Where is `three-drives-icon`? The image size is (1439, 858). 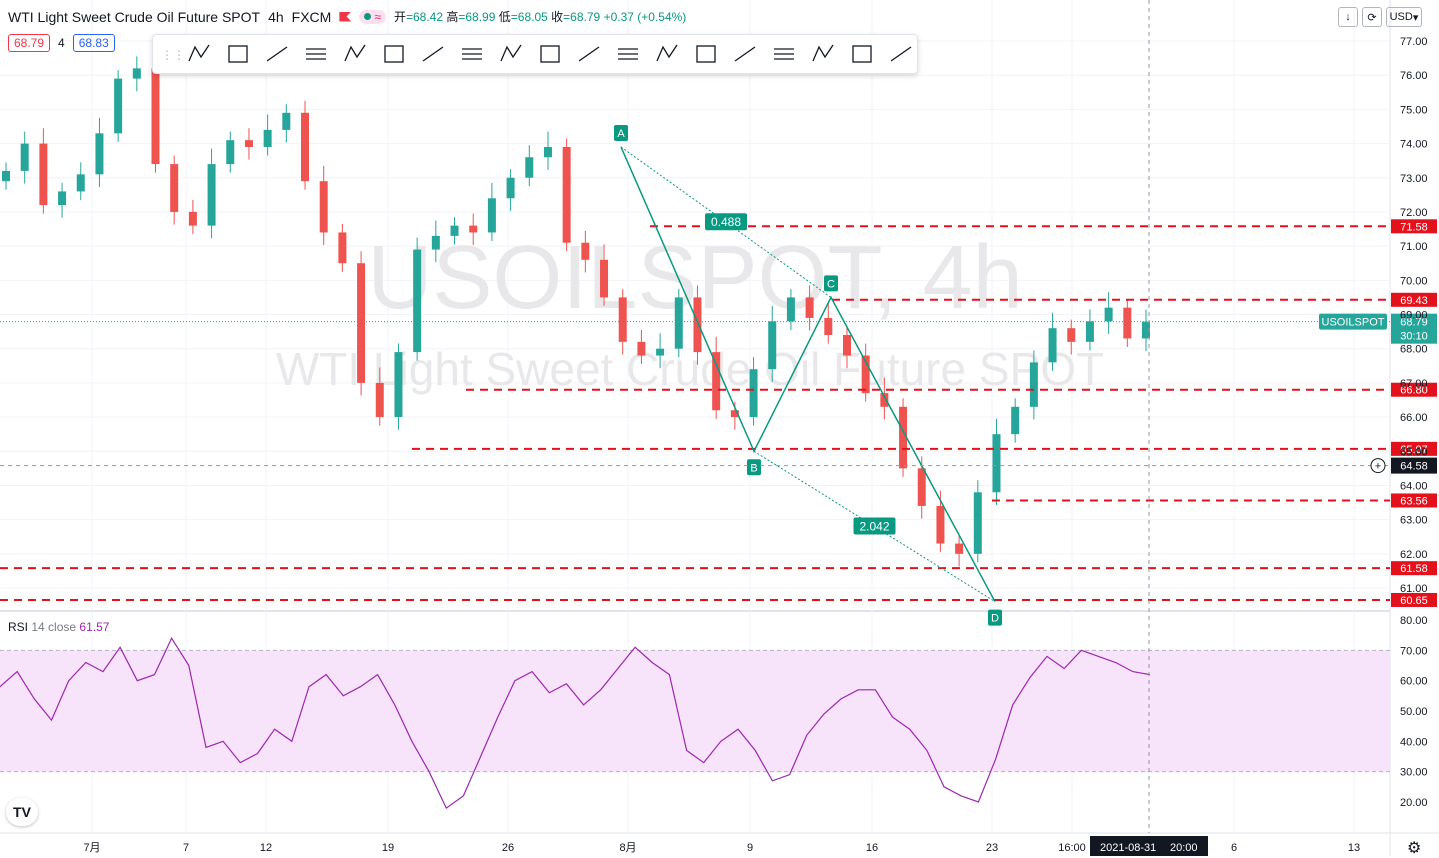
three-drives-icon is located at coordinates (355, 54).